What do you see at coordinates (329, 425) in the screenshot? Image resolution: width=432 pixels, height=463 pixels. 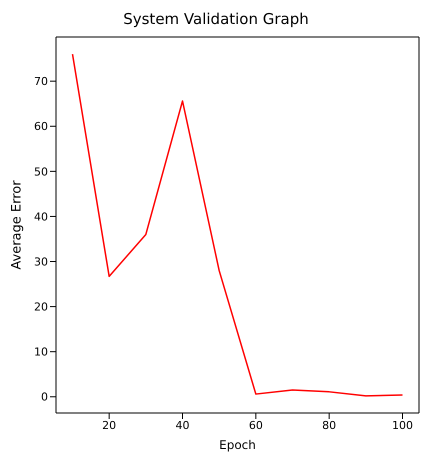 I see `x-tick-label: 80` at bounding box center [329, 425].